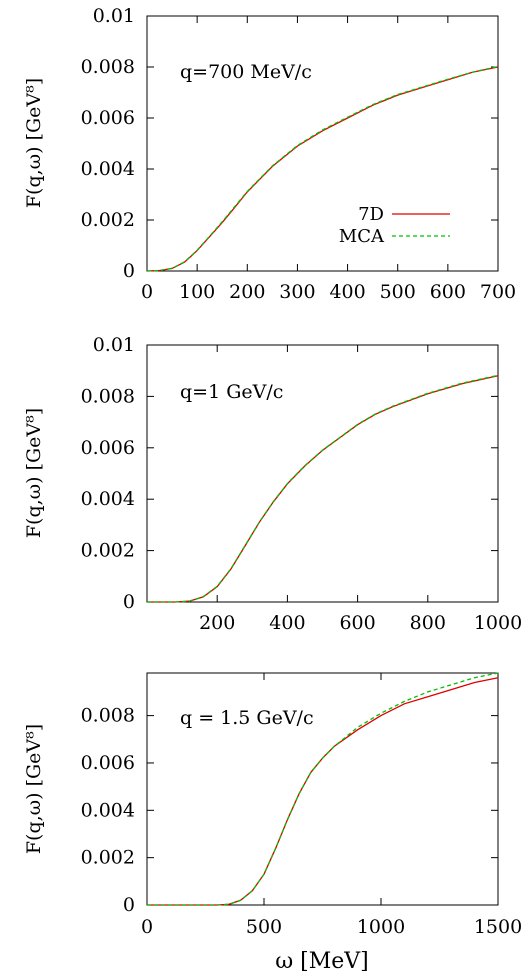 Image resolution: width=530 pixels, height=979 pixels. Describe the element at coordinates (322, 961) in the screenshot. I see `x-axis-label: ω [MeV]` at that location.